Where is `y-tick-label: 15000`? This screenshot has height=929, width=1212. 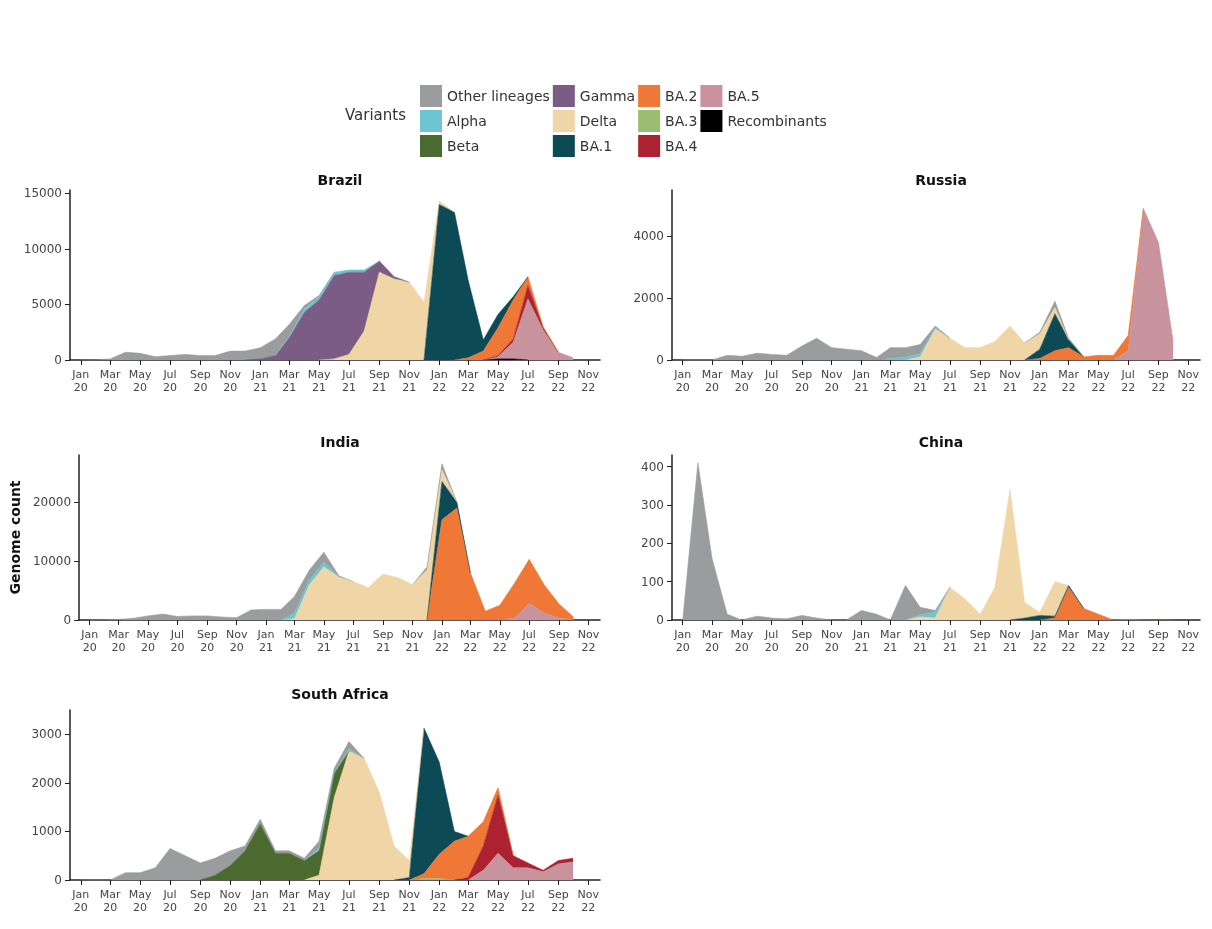
y-tick-label: 15000 is located at coordinates (42, 193).